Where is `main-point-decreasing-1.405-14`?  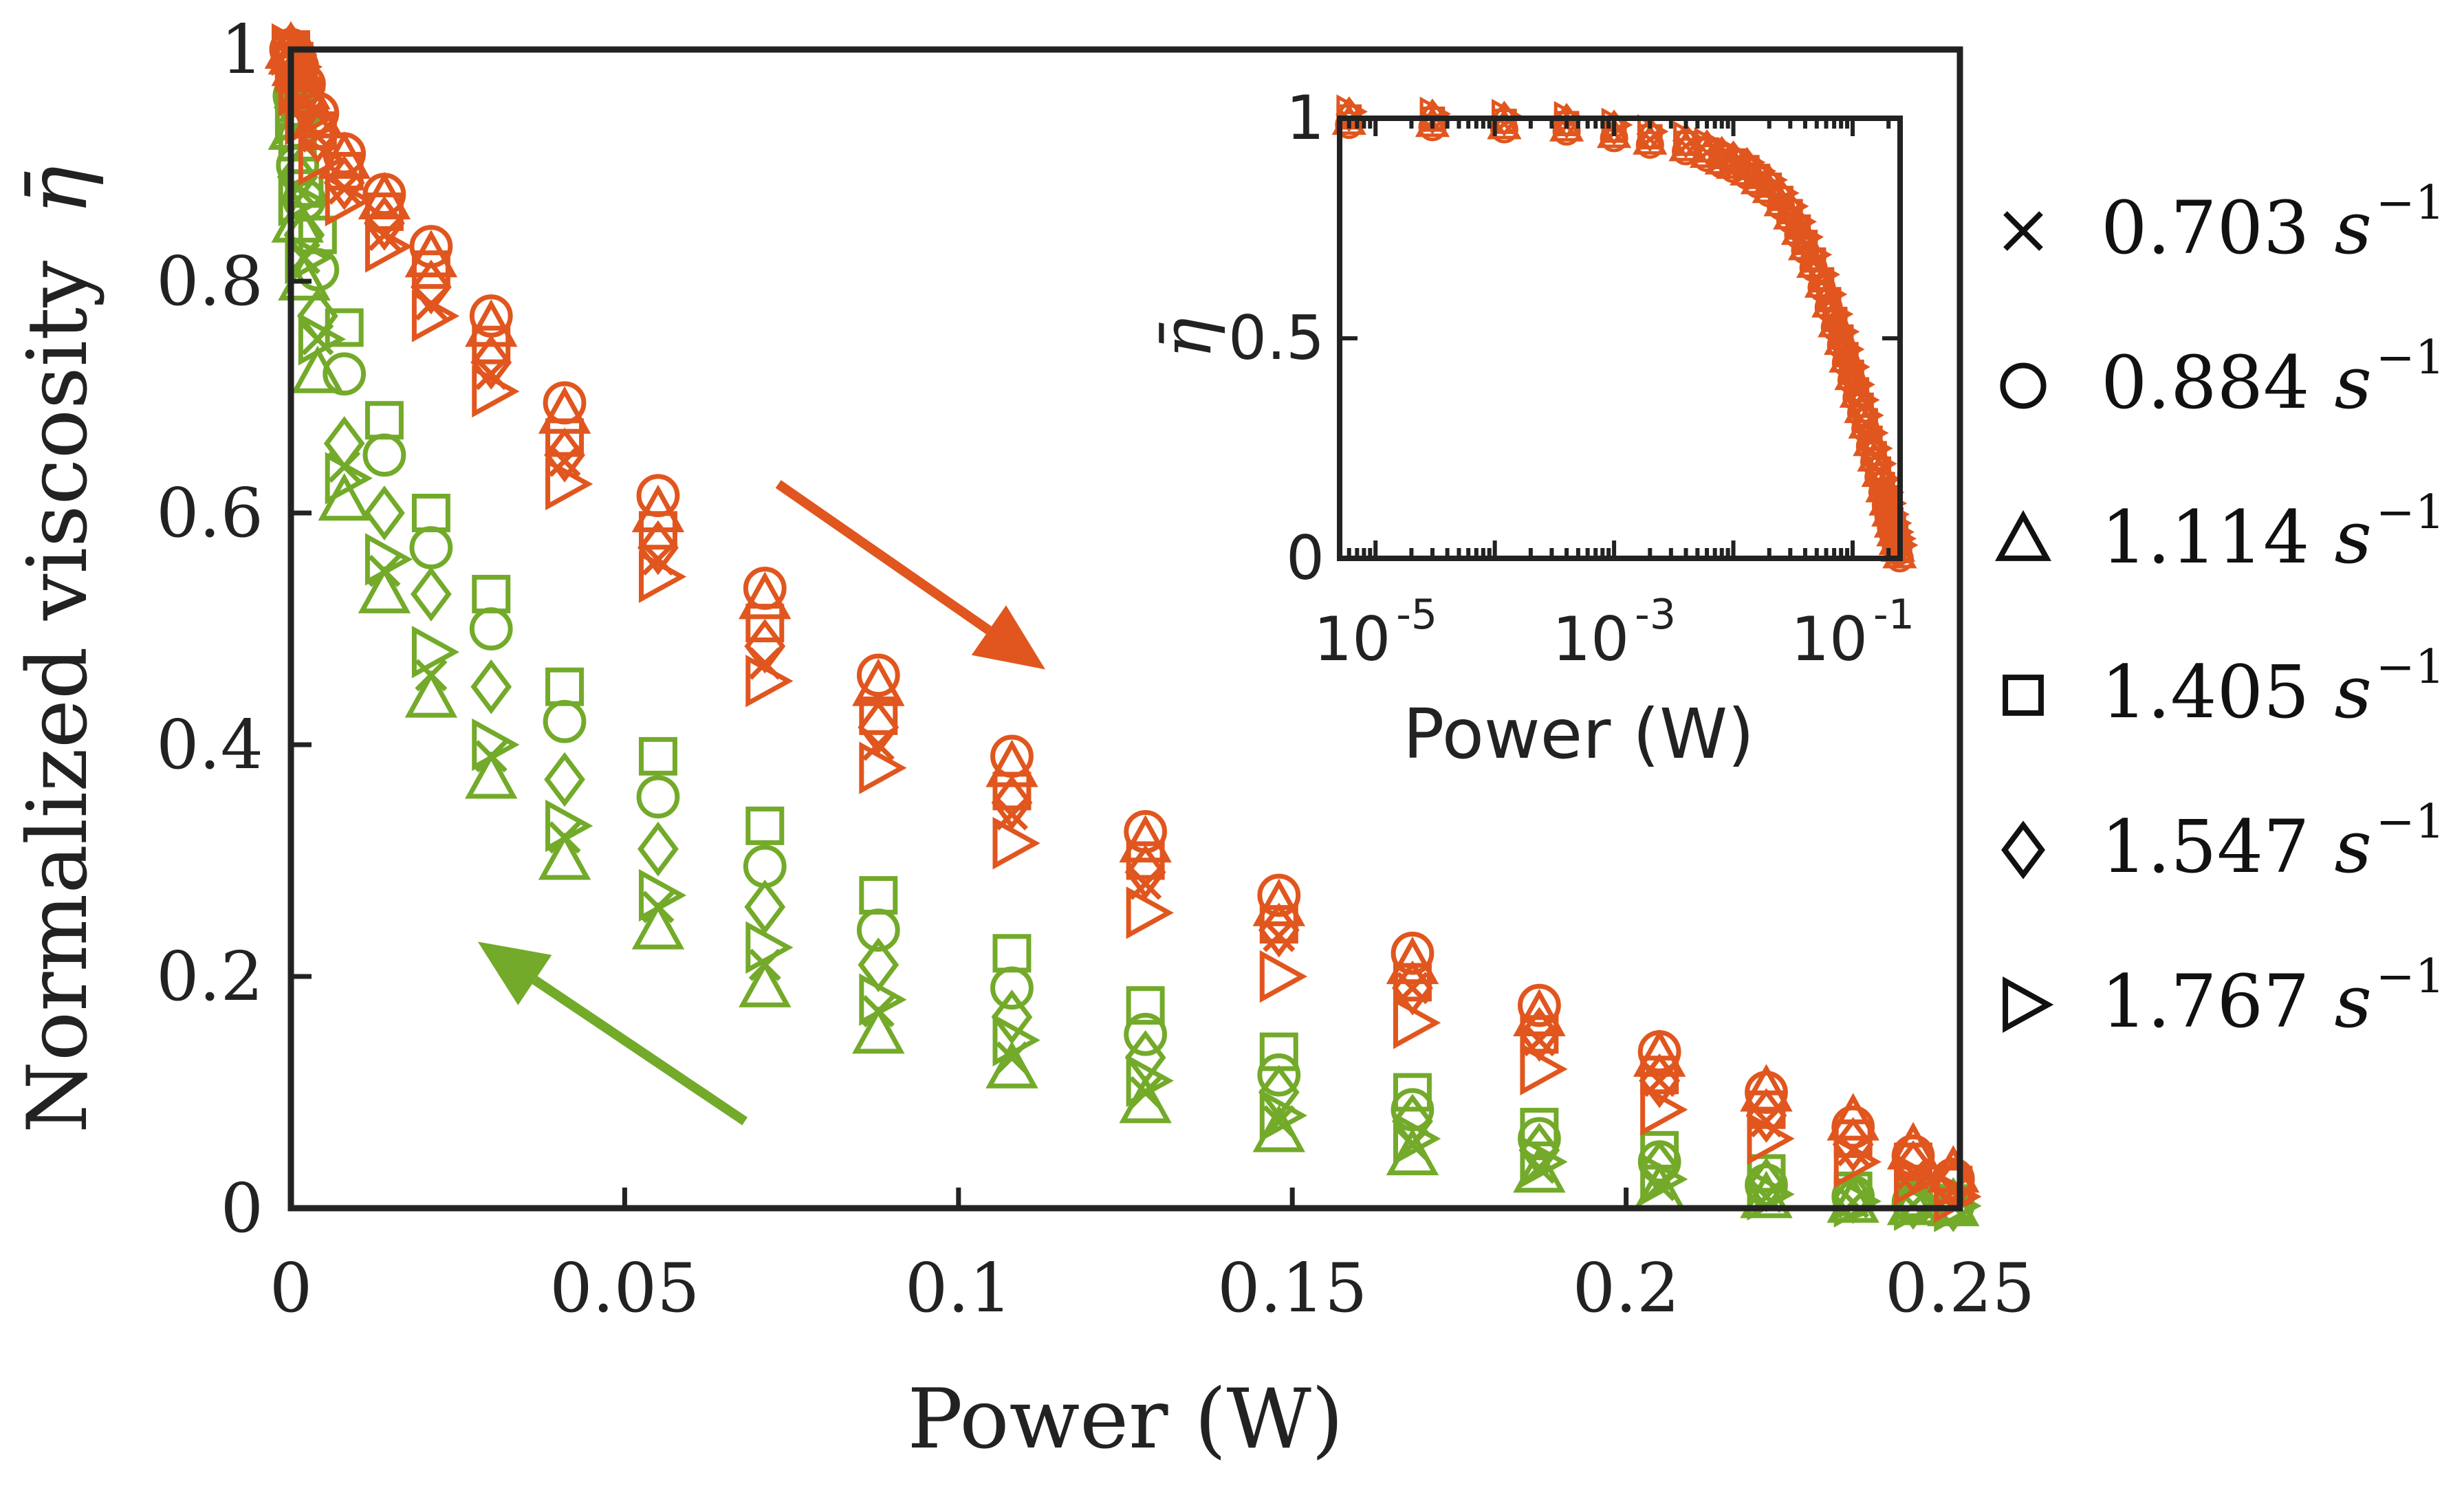 main-point-decreasing-1.405-14 is located at coordinates (1146, 1005).